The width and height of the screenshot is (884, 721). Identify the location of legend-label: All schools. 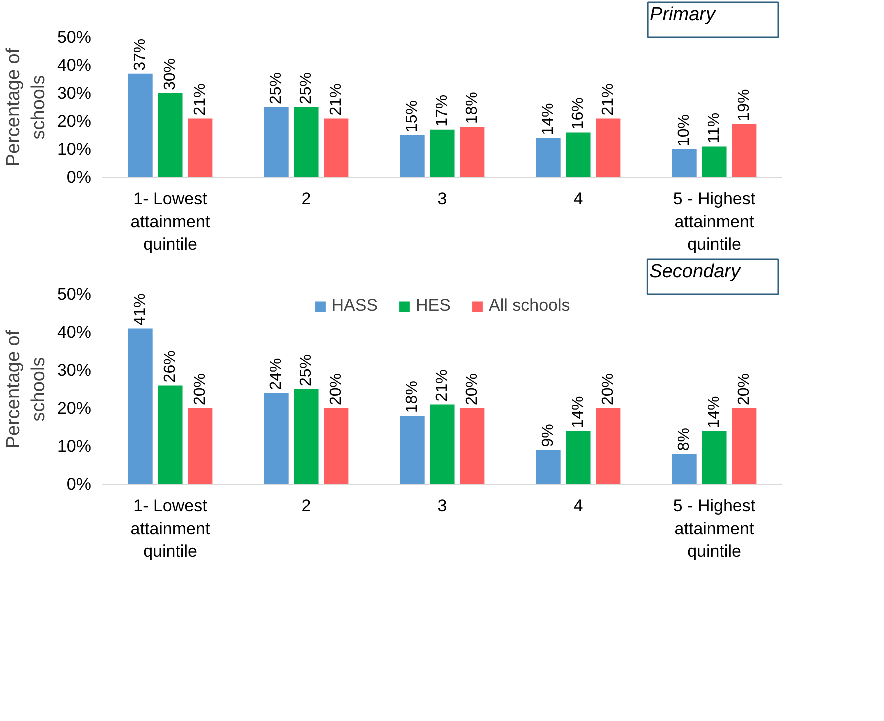
(529, 306).